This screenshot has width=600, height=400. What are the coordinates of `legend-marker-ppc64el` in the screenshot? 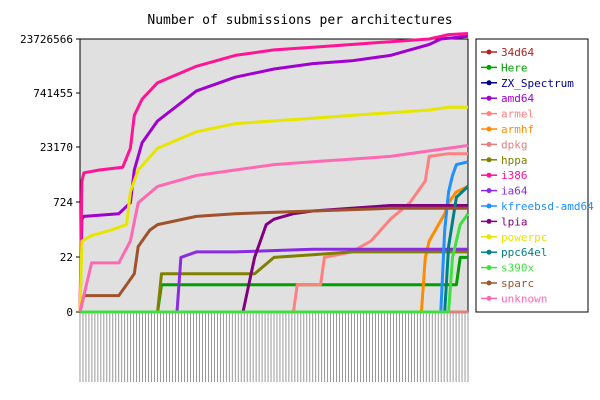 It's located at (489, 252).